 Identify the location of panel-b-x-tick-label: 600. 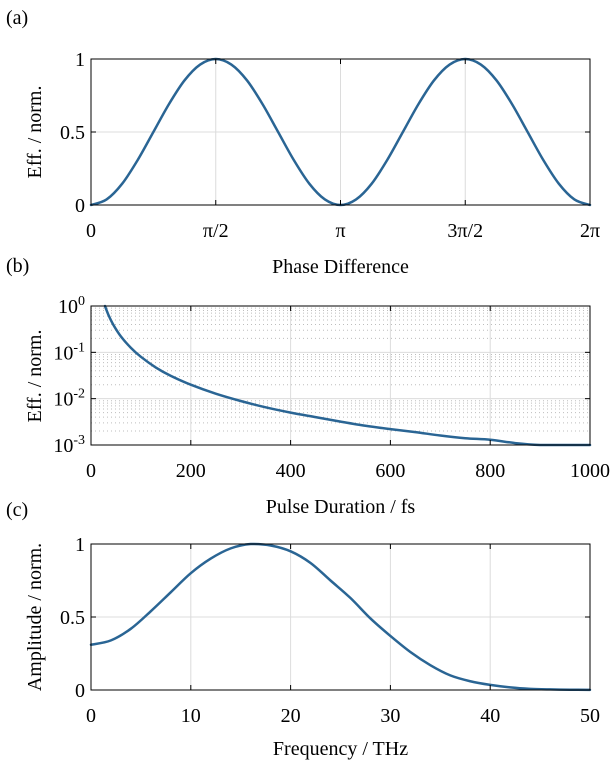
(390, 471).